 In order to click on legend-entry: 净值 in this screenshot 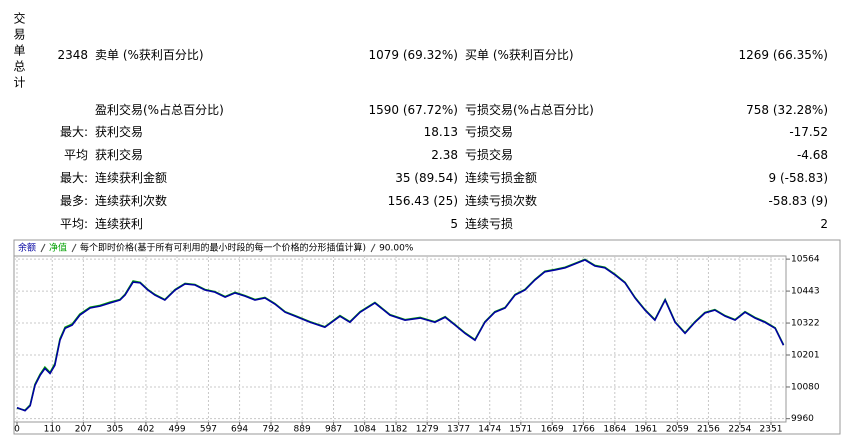, I will do `click(58, 248)`.